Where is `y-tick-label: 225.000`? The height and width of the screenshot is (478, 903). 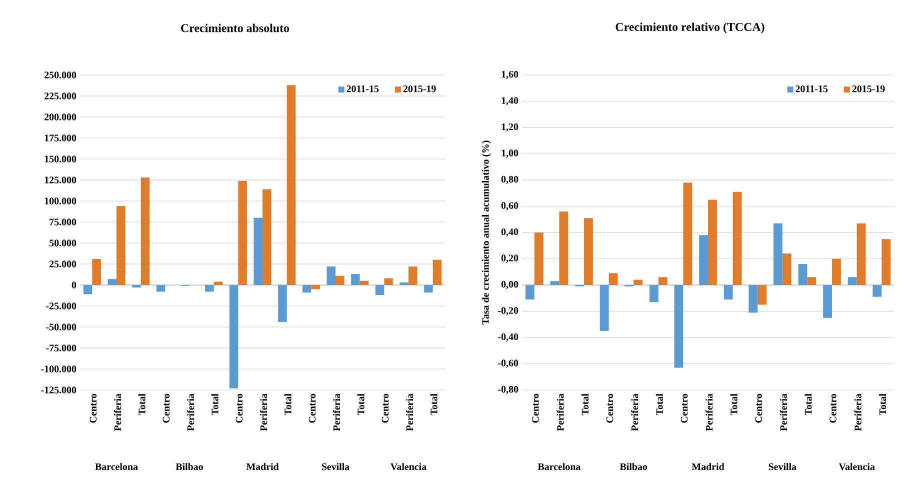 y-tick-label: 225.000 is located at coordinates (60, 96).